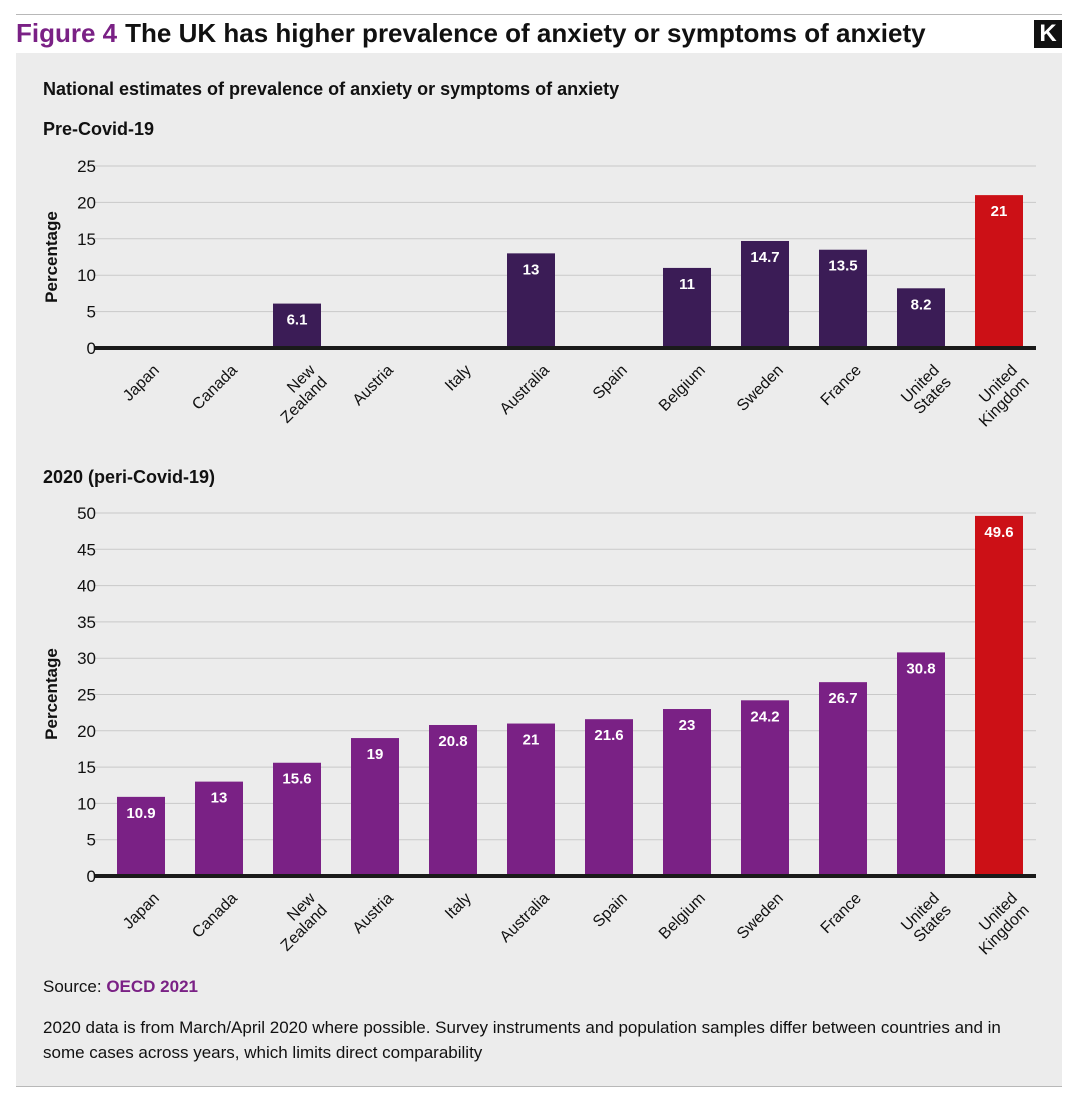  Describe the element at coordinates (610, 910) in the screenshot. I see `category-label: Spain` at that location.